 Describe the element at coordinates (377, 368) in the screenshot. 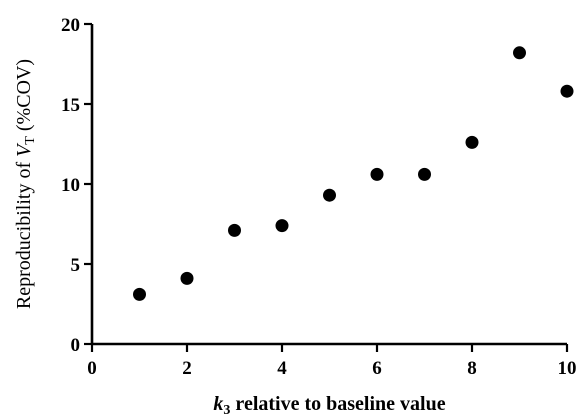

I see `x-tick-label: 6` at that location.